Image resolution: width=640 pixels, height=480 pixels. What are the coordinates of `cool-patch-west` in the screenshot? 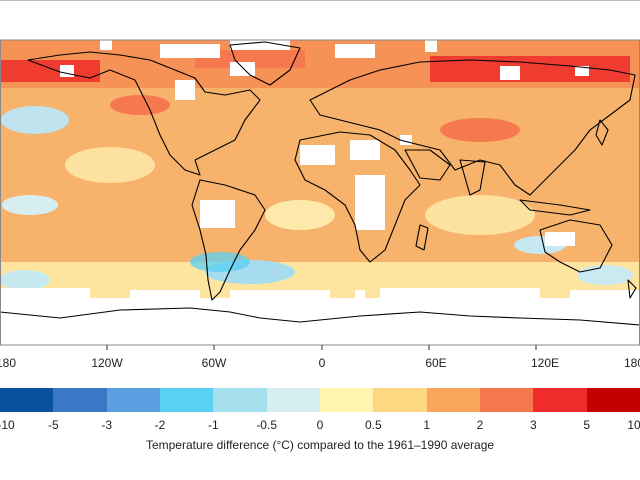 It's located at (25, 280).